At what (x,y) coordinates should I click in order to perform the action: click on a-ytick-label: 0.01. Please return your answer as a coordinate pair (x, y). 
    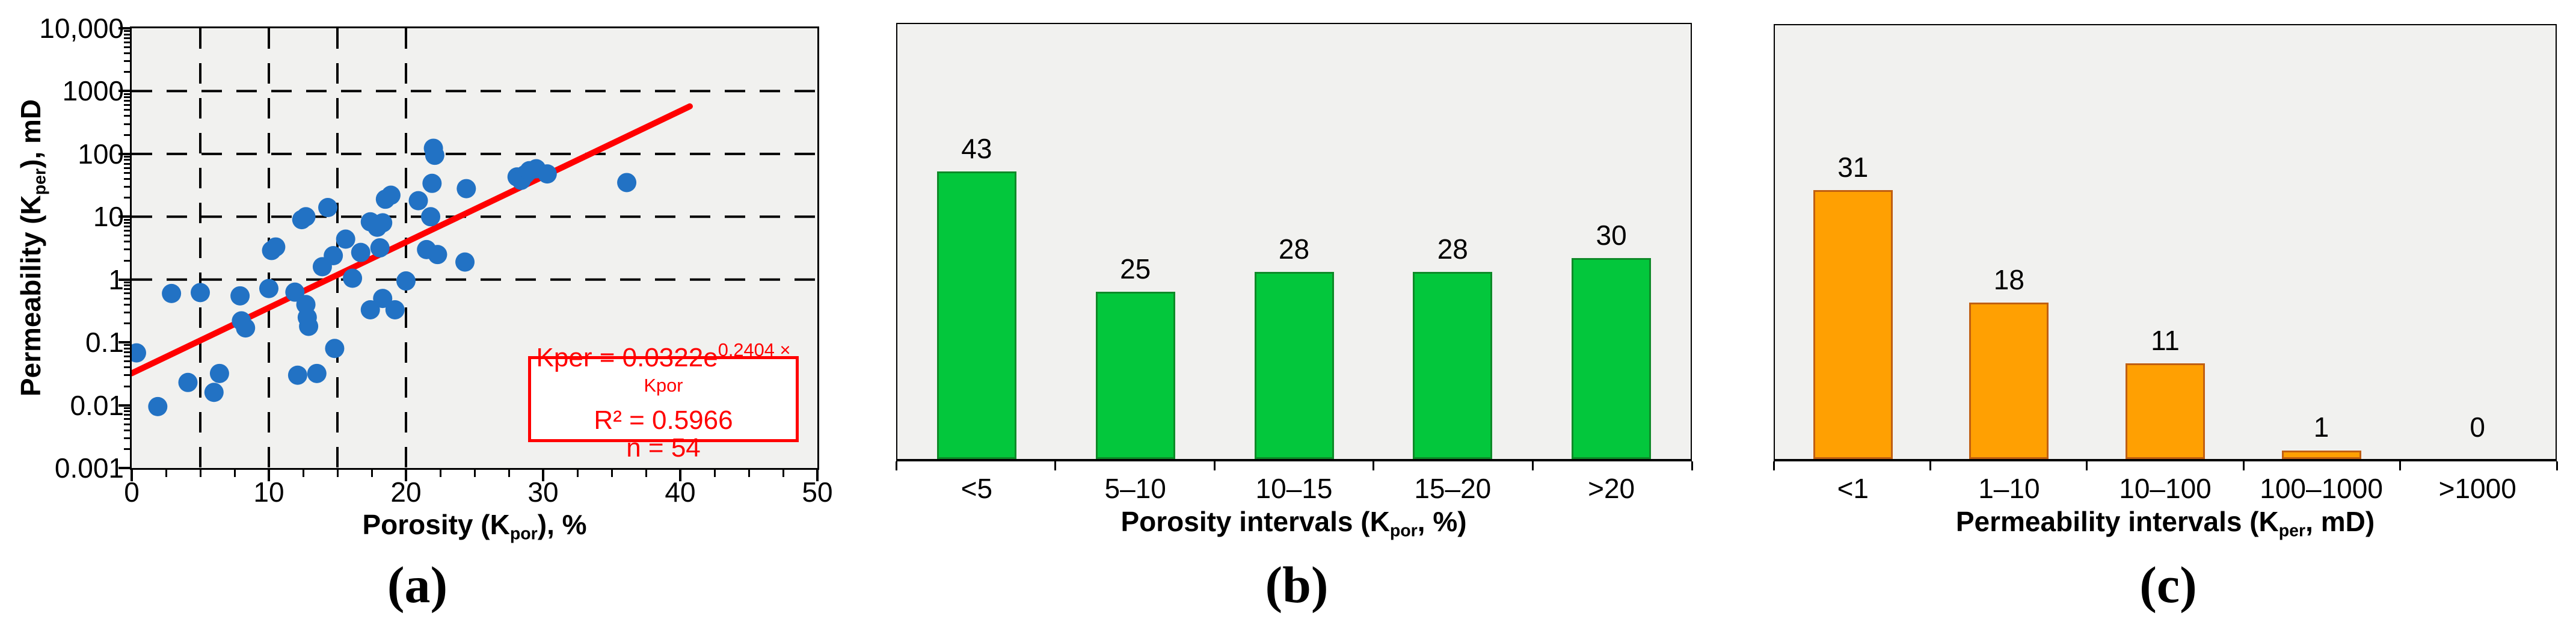
    Looking at the image, I should click on (97, 405).